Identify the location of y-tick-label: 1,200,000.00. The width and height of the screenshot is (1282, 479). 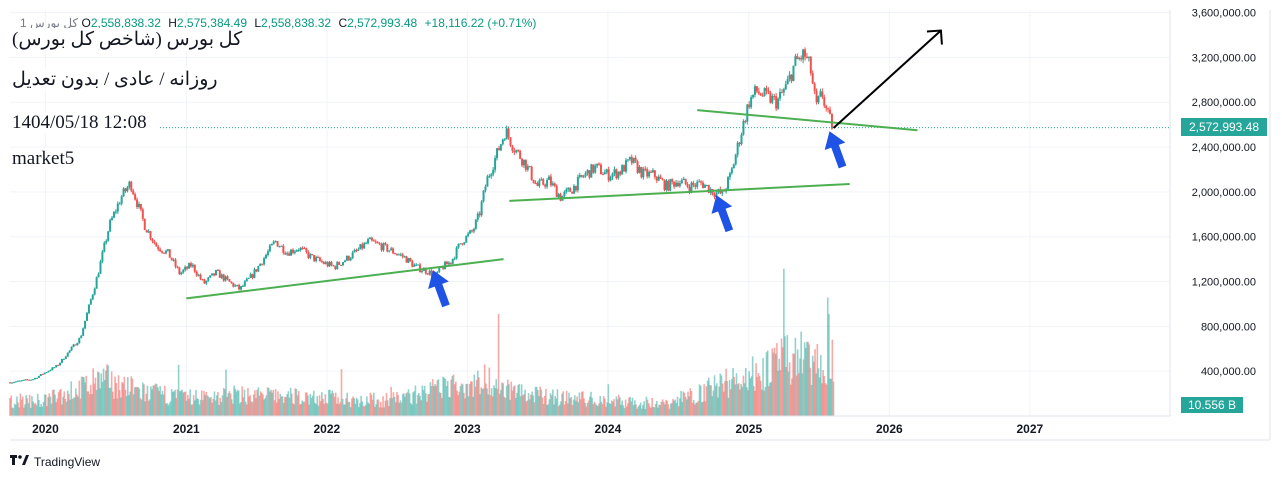
(1224, 283).